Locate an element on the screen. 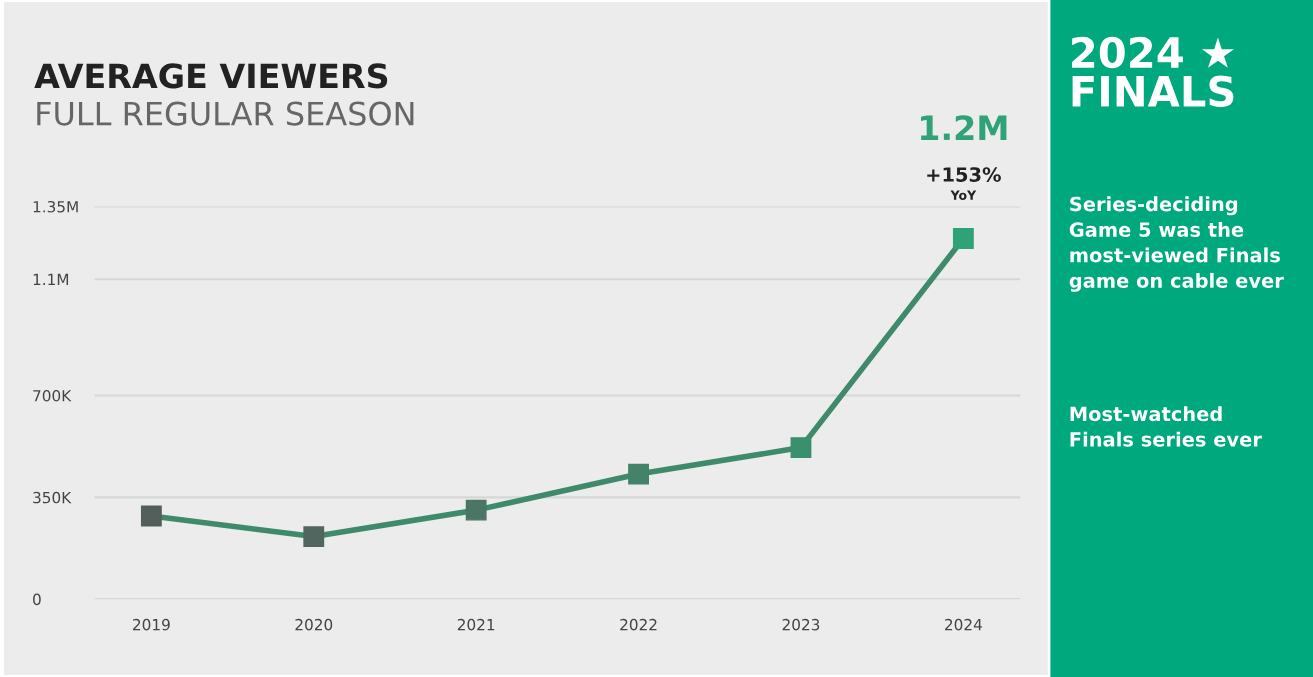 Image resolution: width=1313 pixels, height=677 pixels. x-tick-label: 2021 is located at coordinates (476, 624).